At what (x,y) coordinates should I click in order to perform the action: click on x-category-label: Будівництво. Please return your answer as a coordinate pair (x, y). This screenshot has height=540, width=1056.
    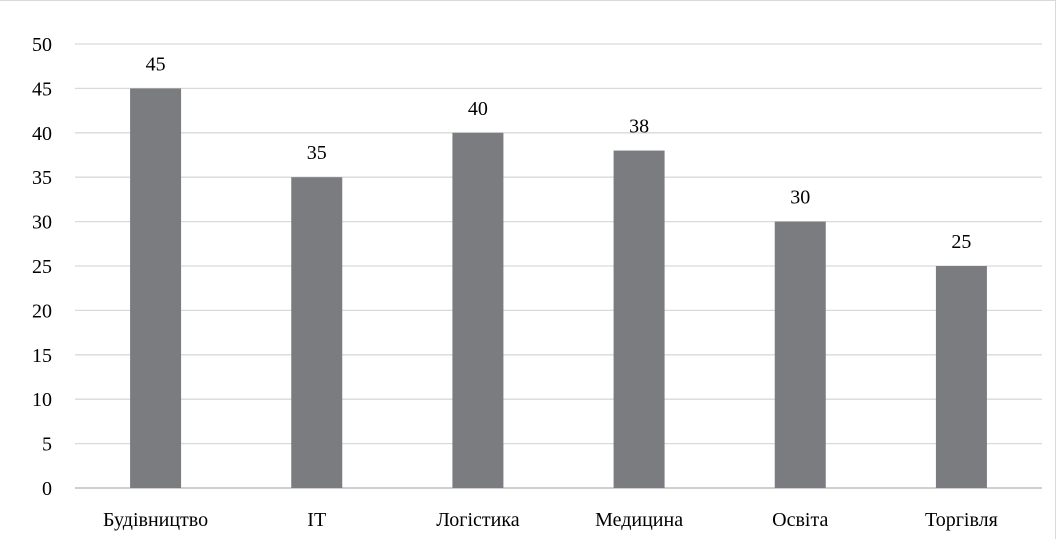
    Looking at the image, I should click on (155, 520).